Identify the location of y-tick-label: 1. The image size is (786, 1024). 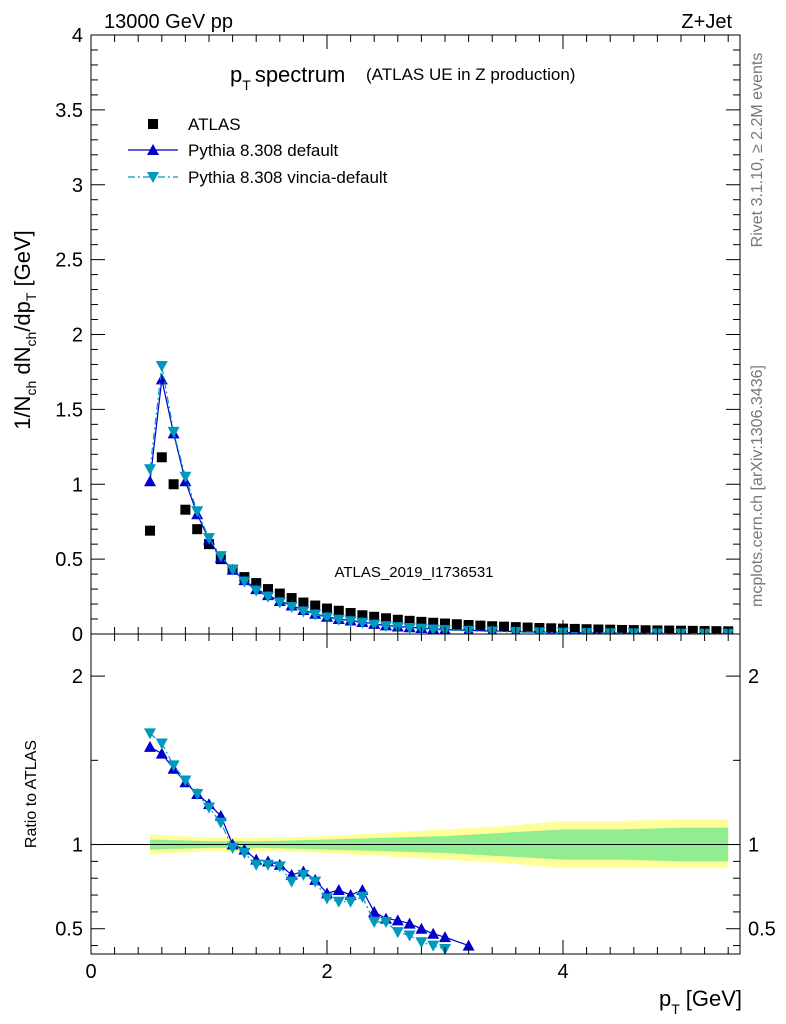
(77, 485).